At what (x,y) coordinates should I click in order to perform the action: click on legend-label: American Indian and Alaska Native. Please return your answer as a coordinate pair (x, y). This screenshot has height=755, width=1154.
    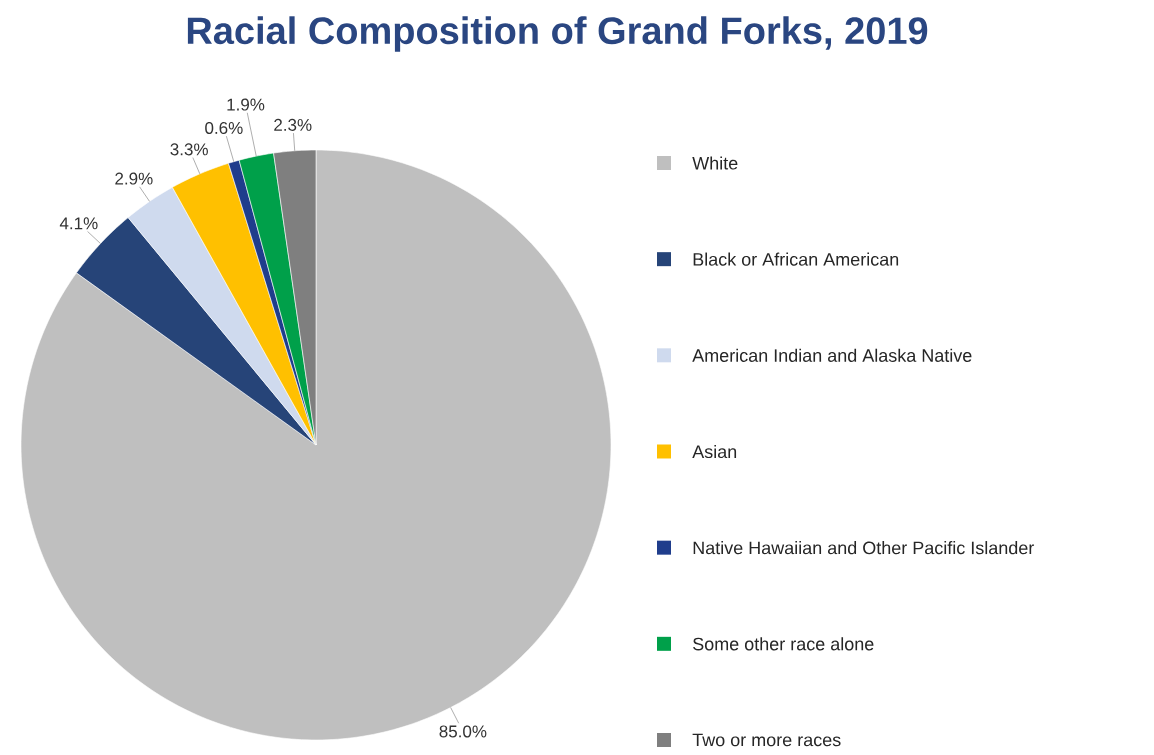
    Looking at the image, I should click on (832, 355).